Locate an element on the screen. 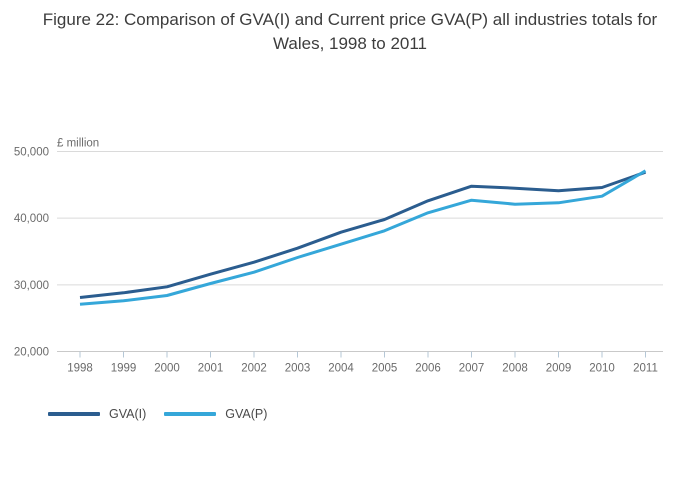  x-axis-tick-label: 1998 is located at coordinates (80, 369).